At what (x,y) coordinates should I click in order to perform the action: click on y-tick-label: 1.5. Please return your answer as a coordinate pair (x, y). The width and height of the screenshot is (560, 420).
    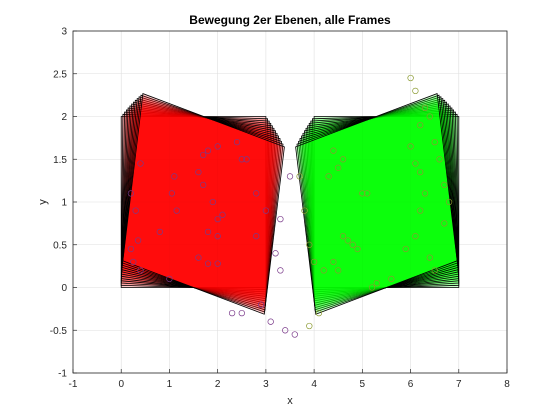
    Looking at the image, I should click on (60, 160).